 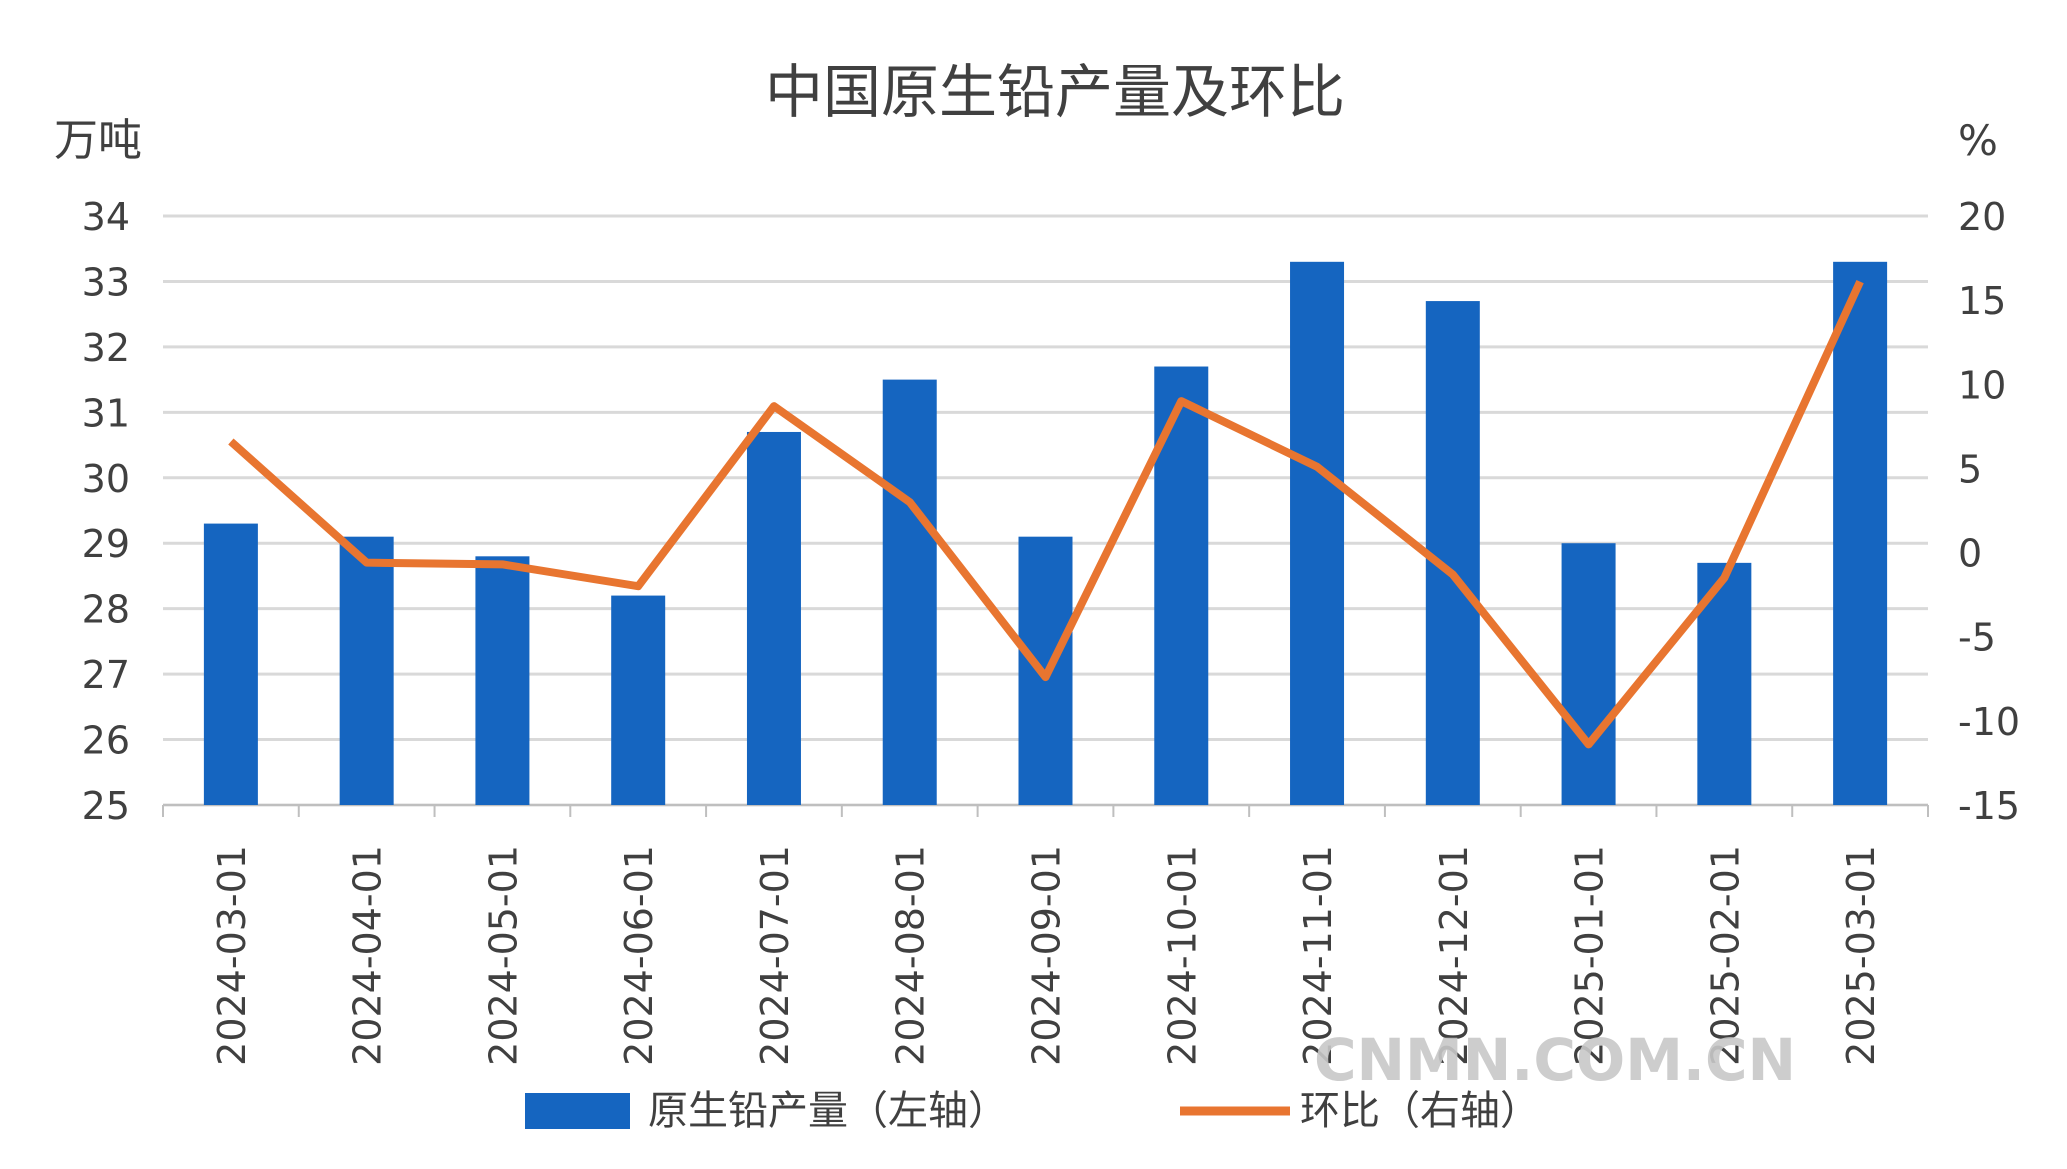 What do you see at coordinates (1982, 301) in the screenshot?
I see `right-tick-label: 15` at bounding box center [1982, 301].